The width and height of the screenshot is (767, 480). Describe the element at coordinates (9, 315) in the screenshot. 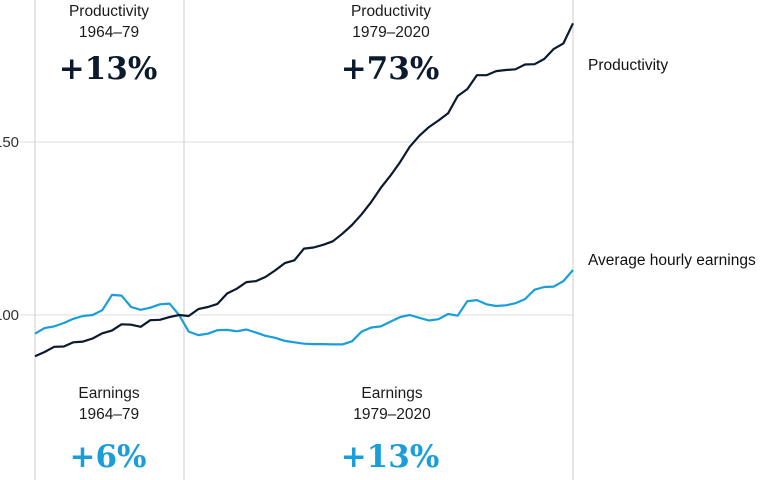

I see `y-tick-100: 100` at that location.